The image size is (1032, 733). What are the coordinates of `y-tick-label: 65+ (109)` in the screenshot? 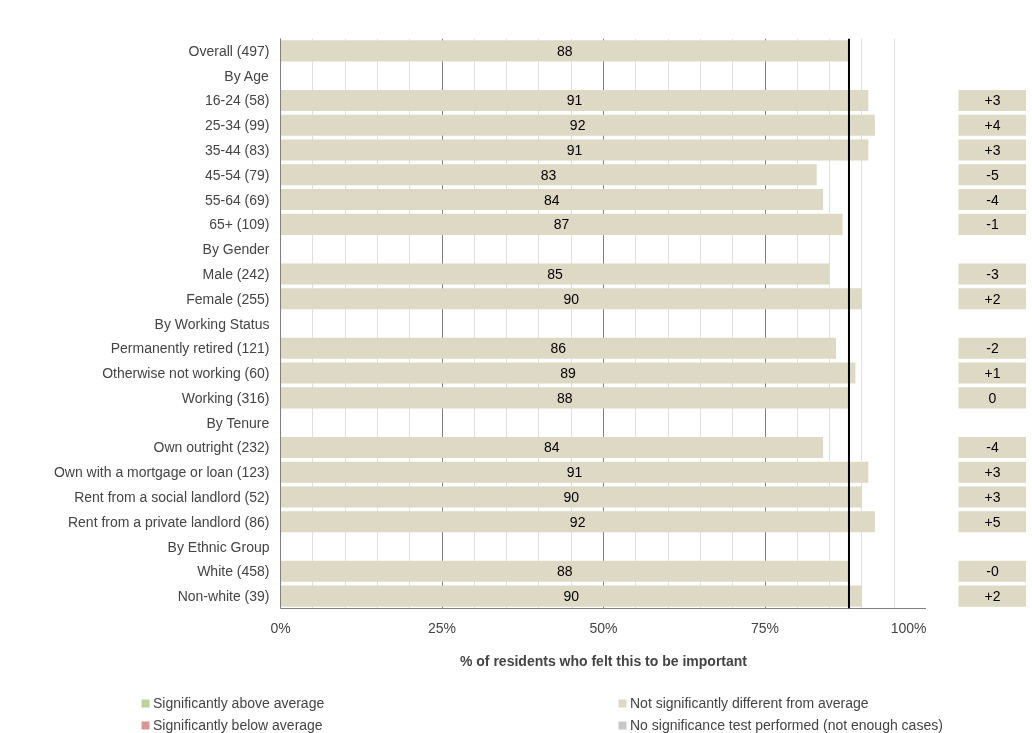 It's located at (239, 224).